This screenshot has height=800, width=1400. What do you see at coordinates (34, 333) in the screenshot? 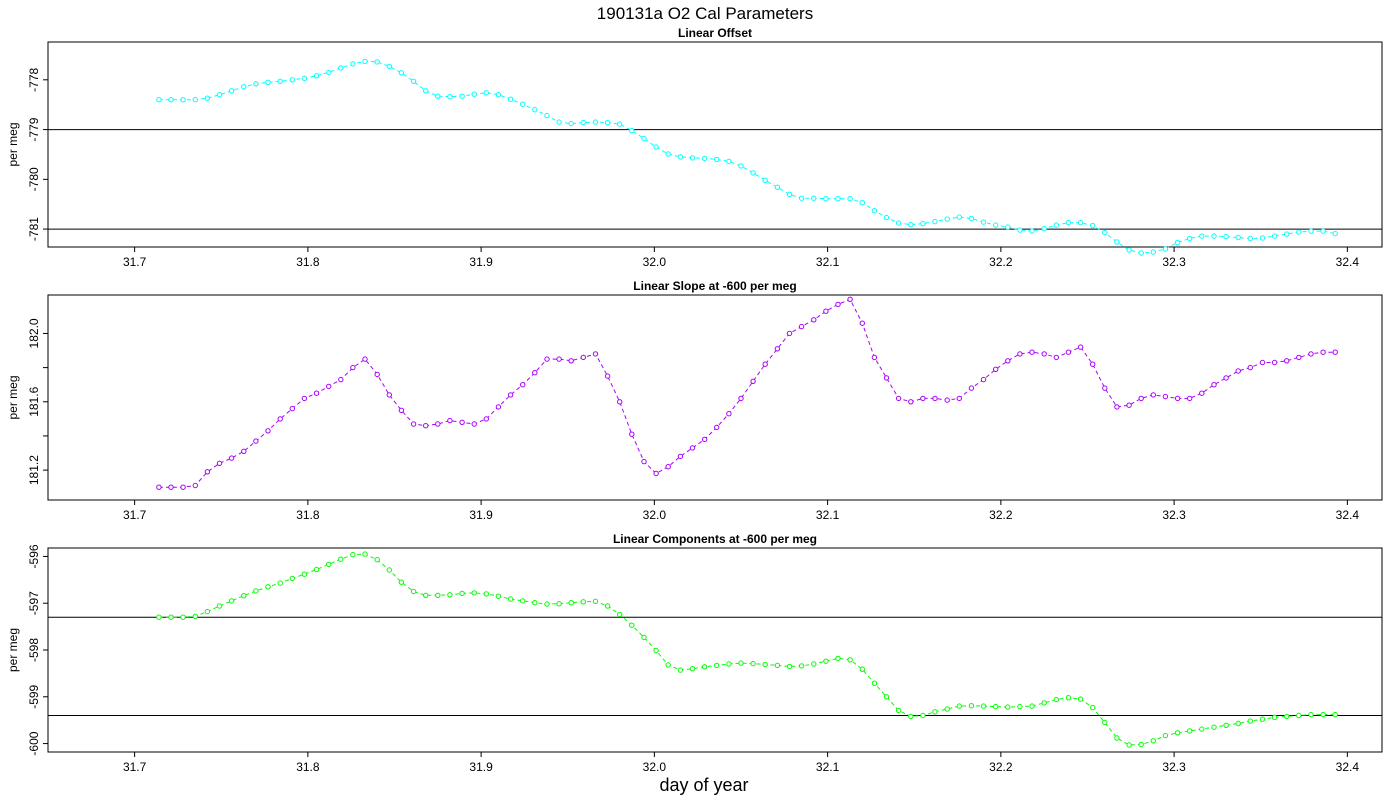
I see `y-tick-label: 182.0` at bounding box center [34, 333].